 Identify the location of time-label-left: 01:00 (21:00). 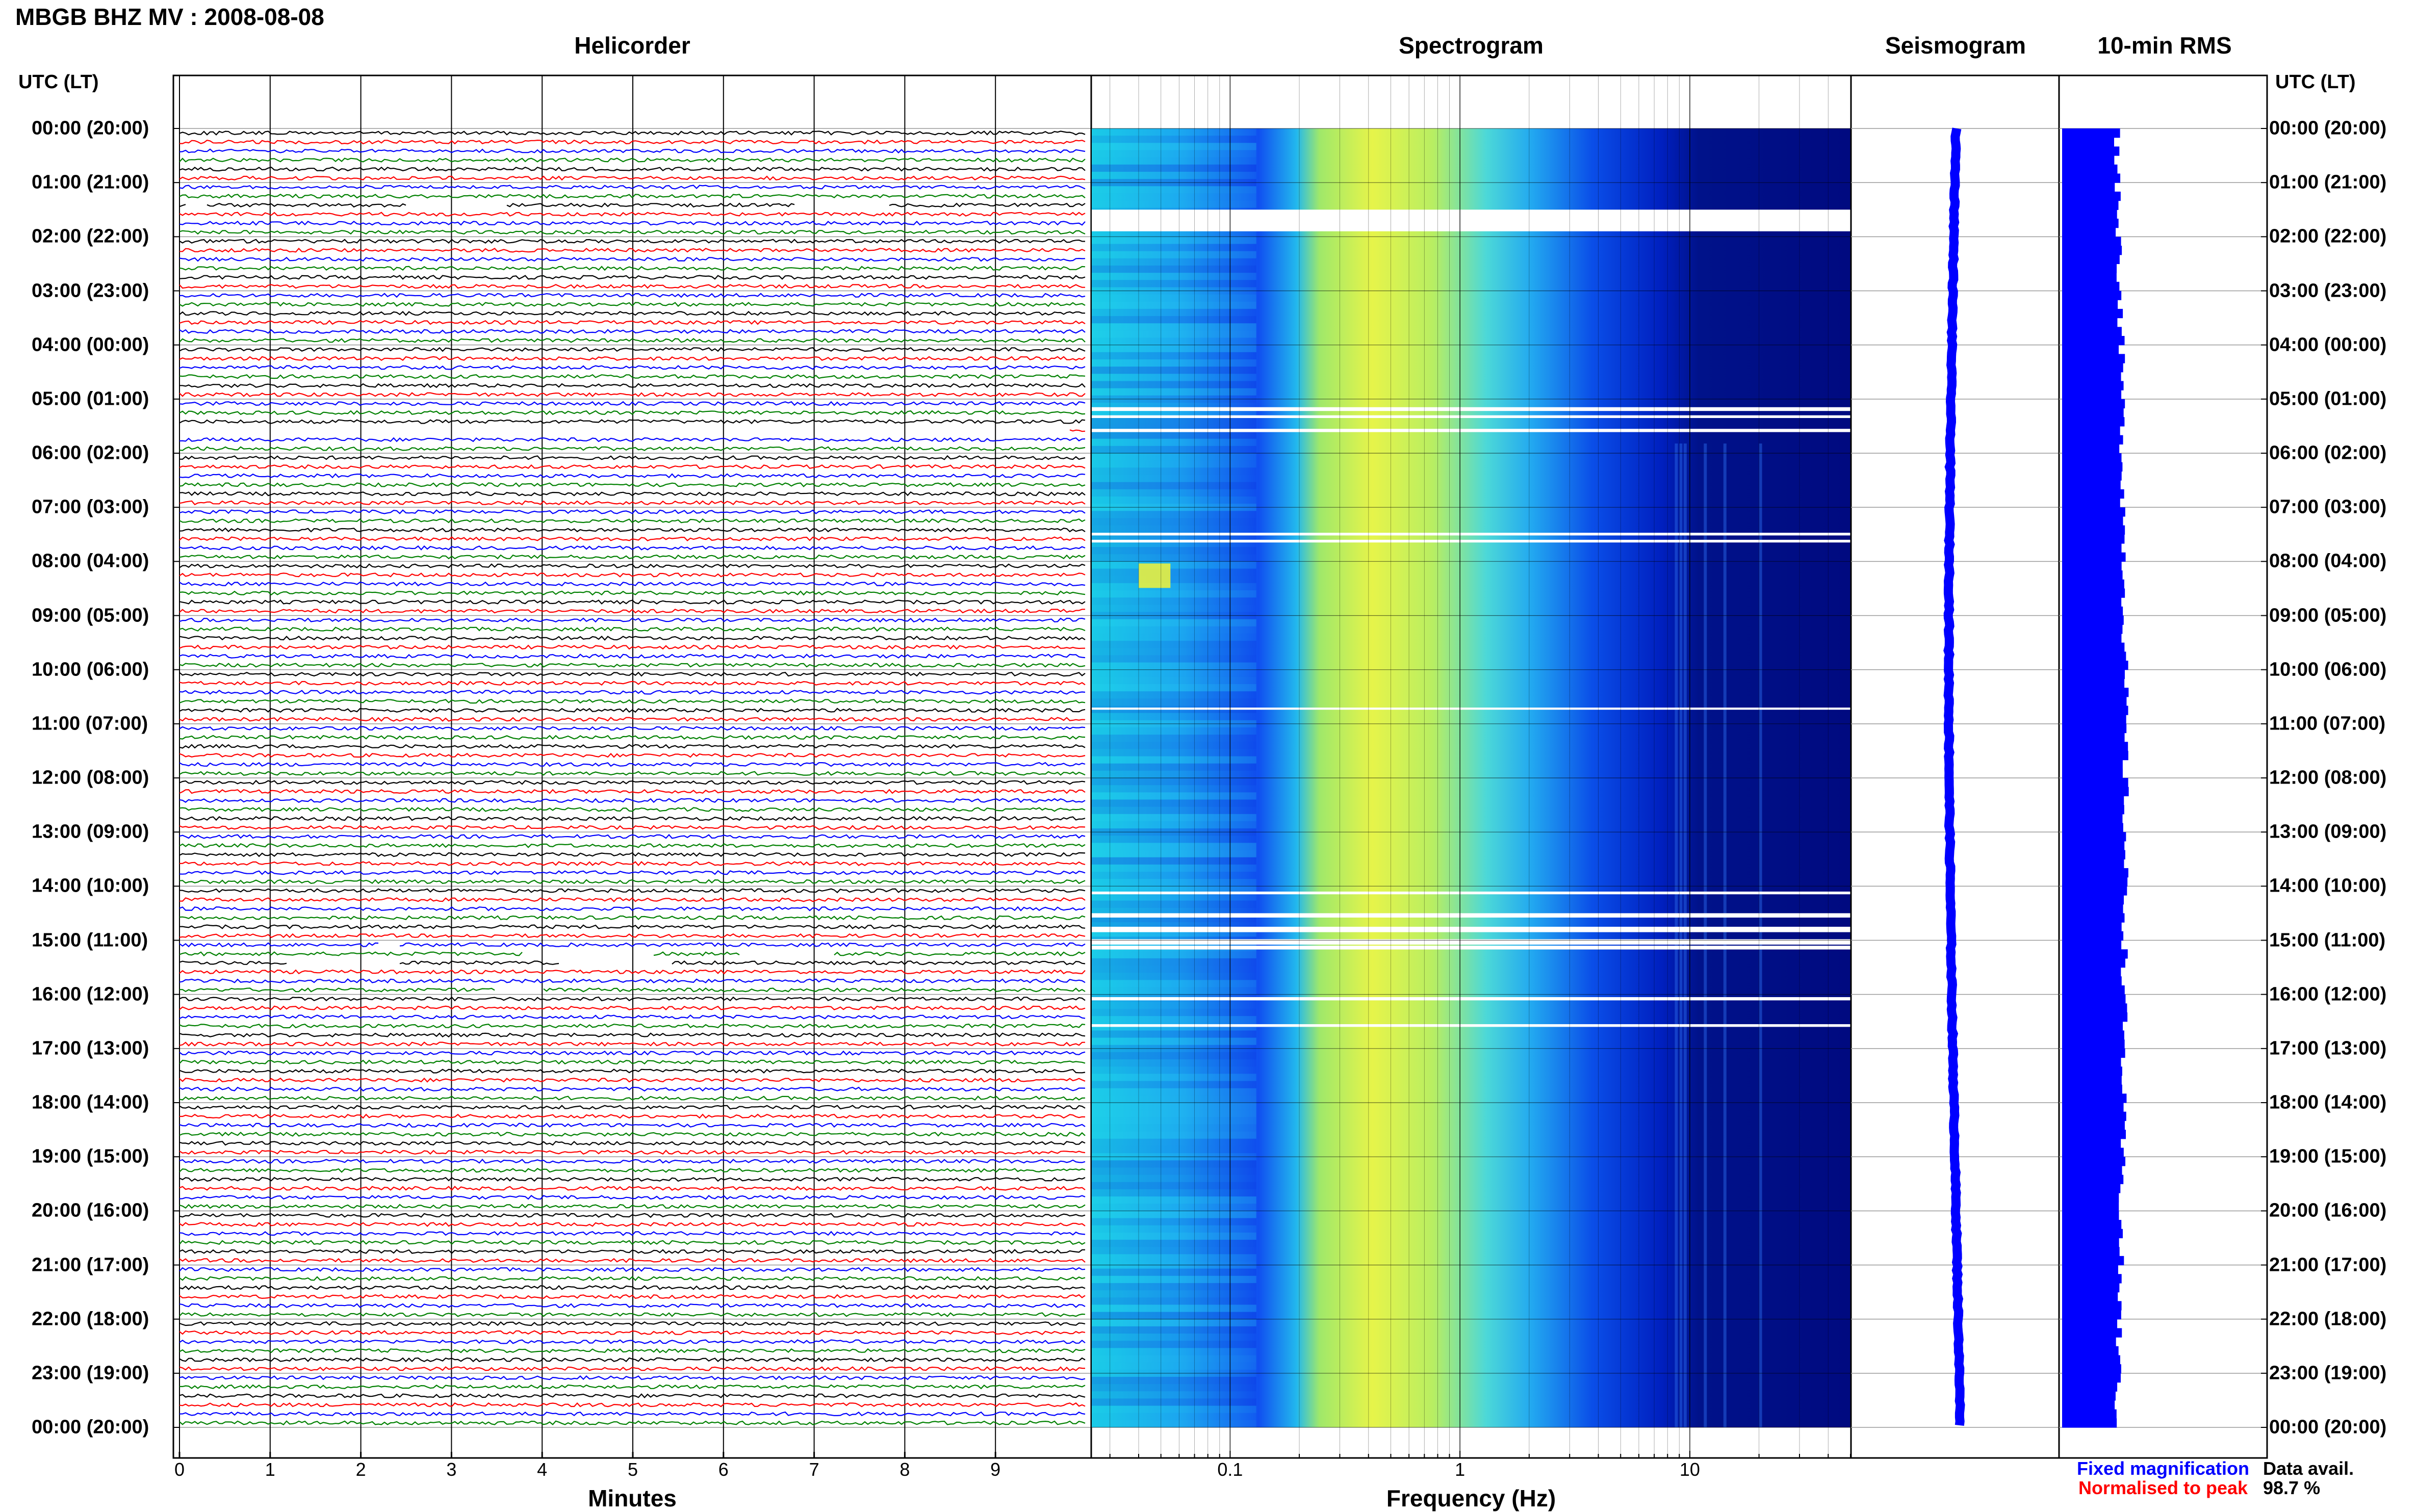
(90, 182).